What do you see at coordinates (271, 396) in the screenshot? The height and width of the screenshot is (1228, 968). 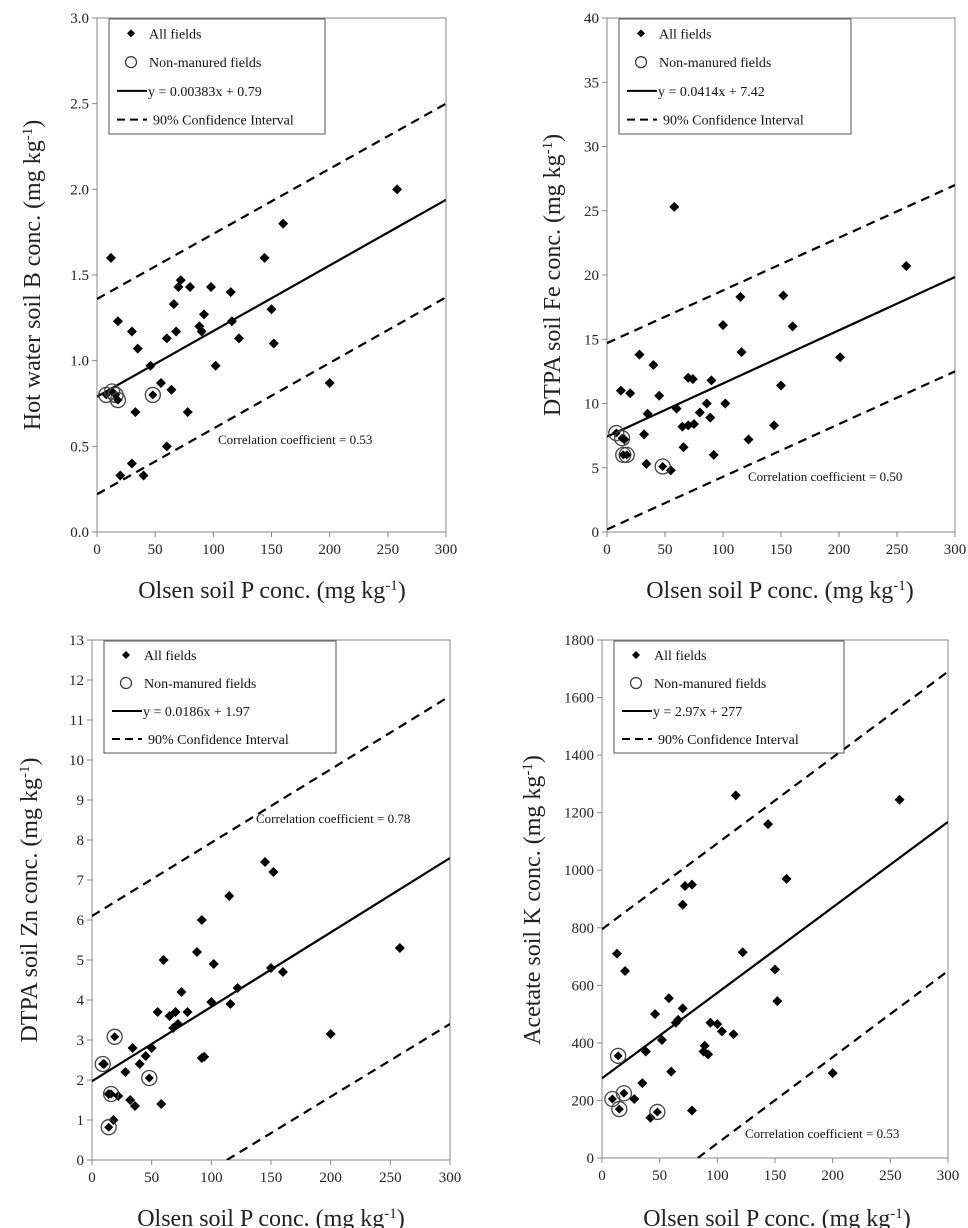 I see `ci-lower-line` at bounding box center [271, 396].